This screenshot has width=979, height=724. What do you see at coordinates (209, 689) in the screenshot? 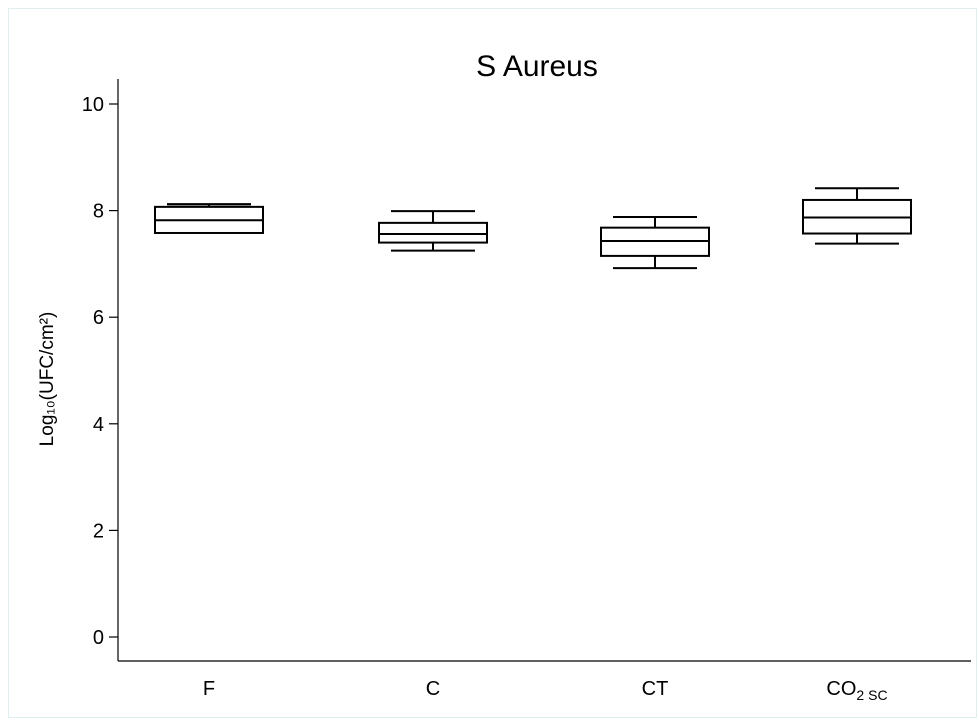
I see `x-tick-label-1: F` at bounding box center [209, 689].